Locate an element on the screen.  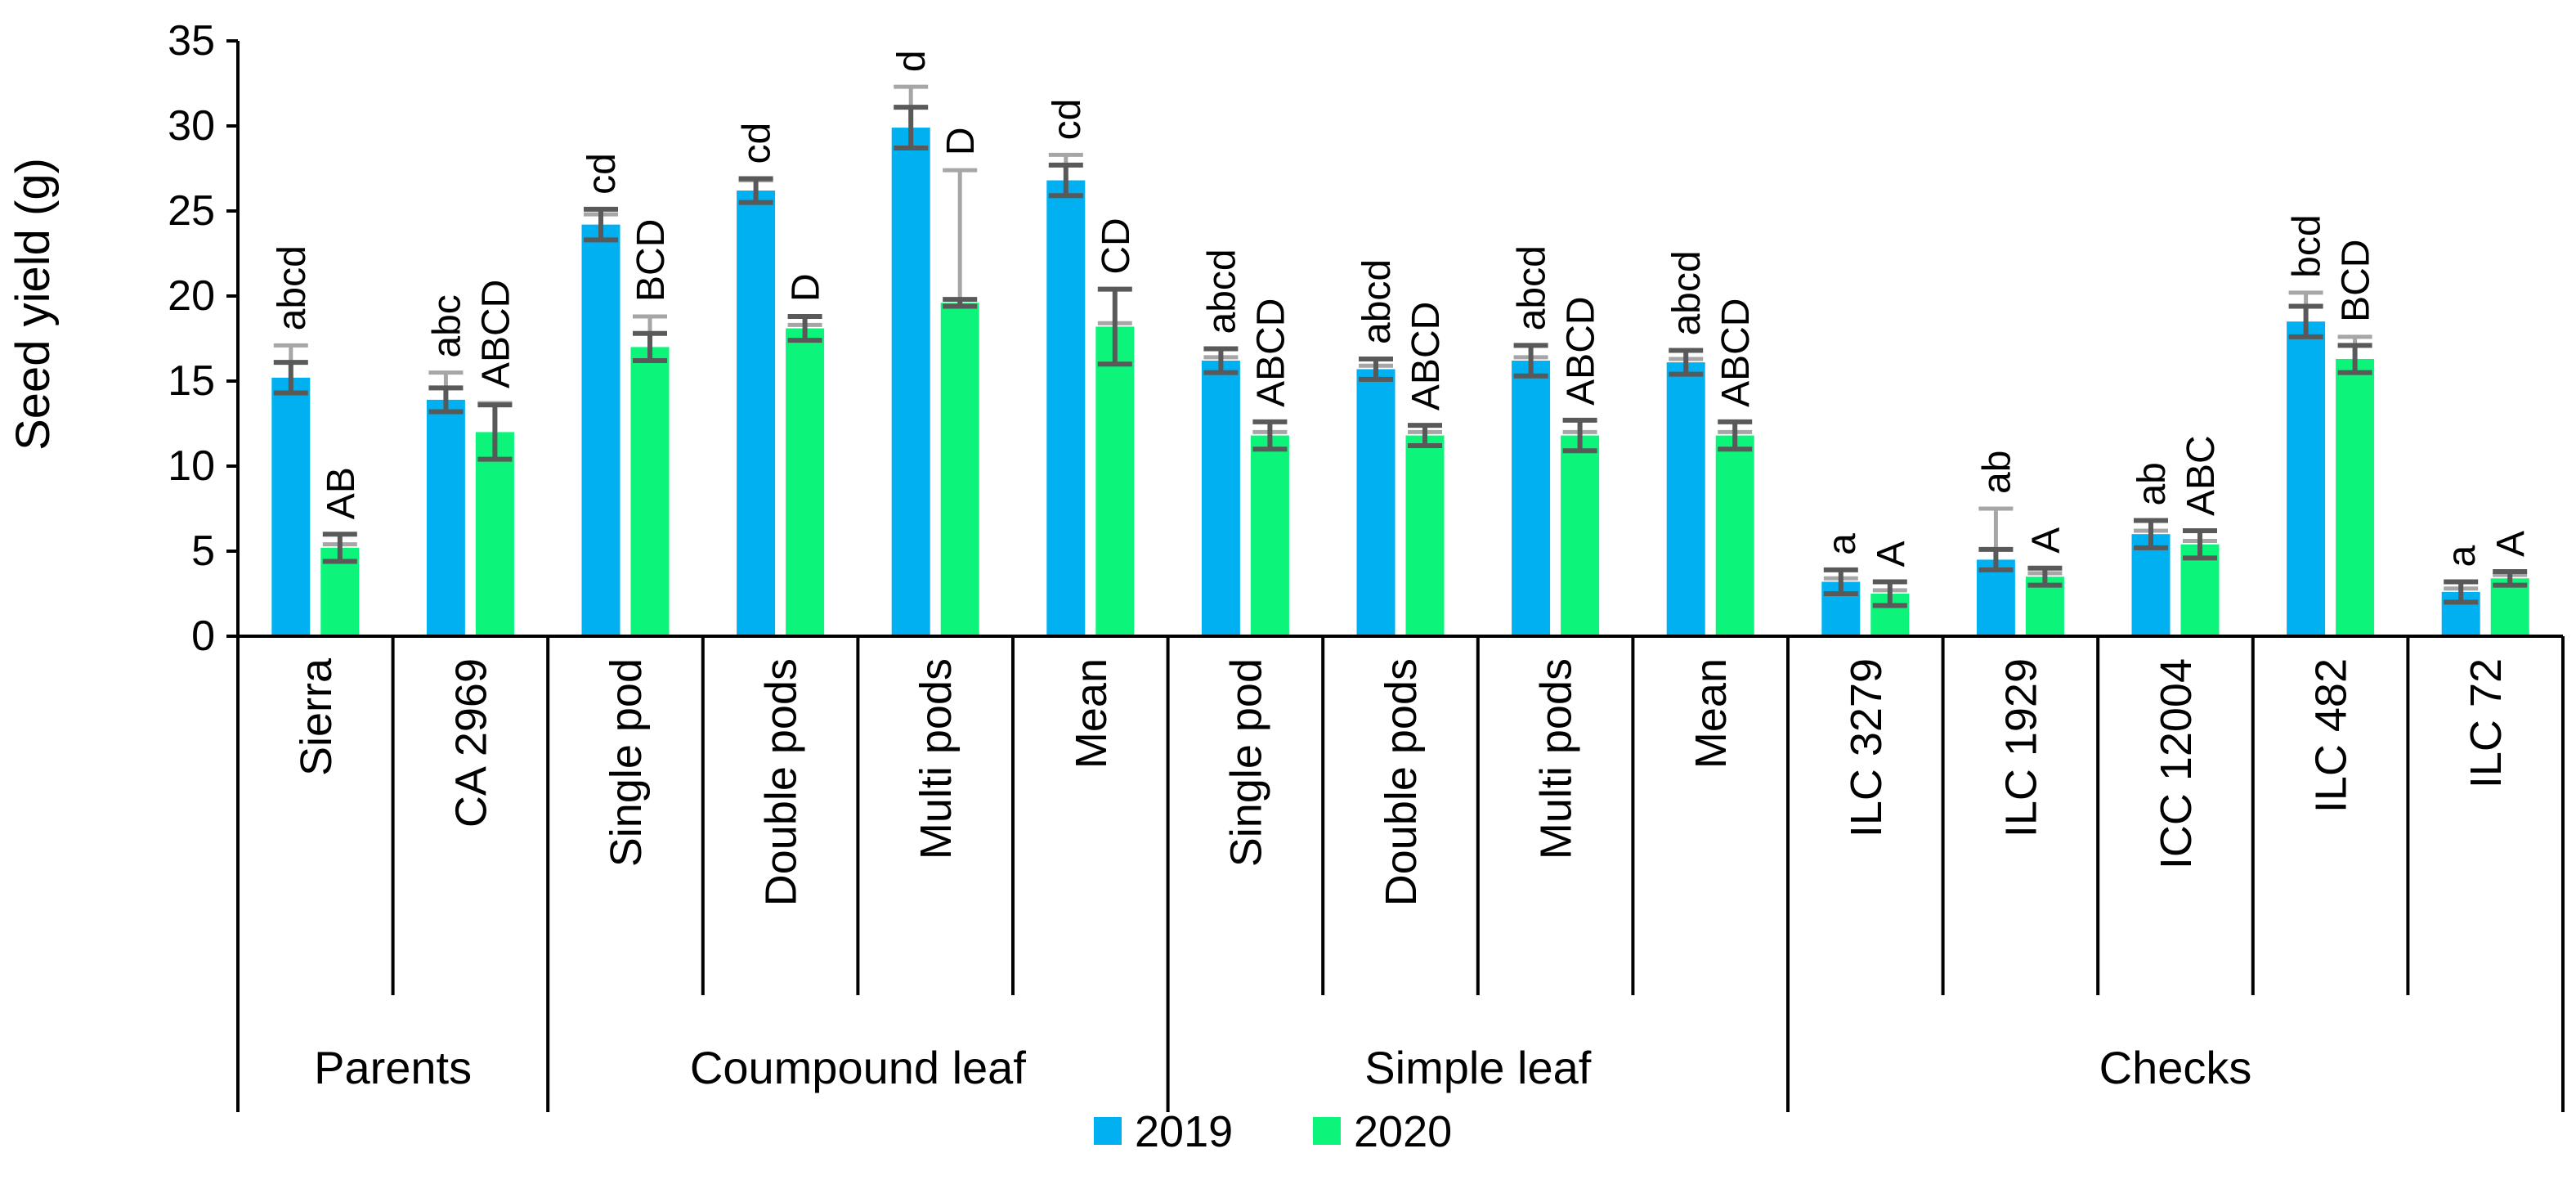
x-category-label: ILC 1929 is located at coordinates (2021, 747).